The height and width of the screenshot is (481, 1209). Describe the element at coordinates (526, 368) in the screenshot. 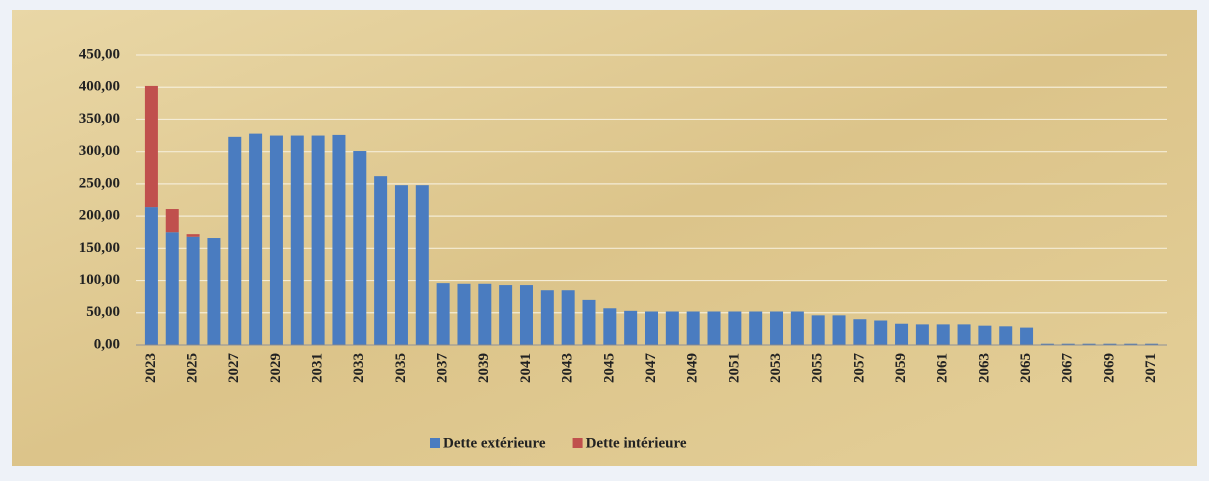

I see `x-tick-label: 2041` at that location.